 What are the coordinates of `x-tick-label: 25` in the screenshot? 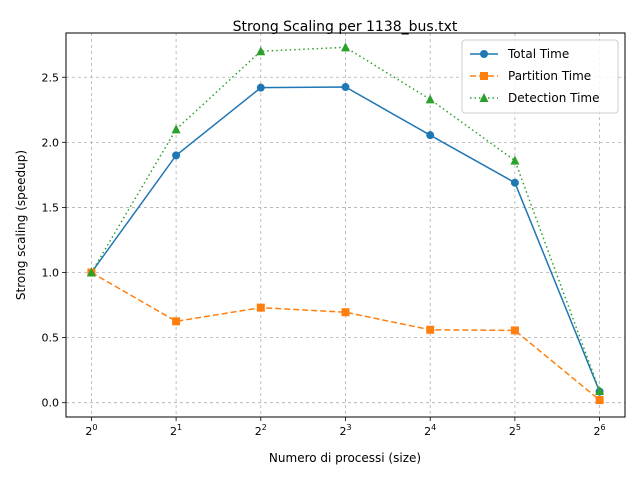 It's located at (515, 430).